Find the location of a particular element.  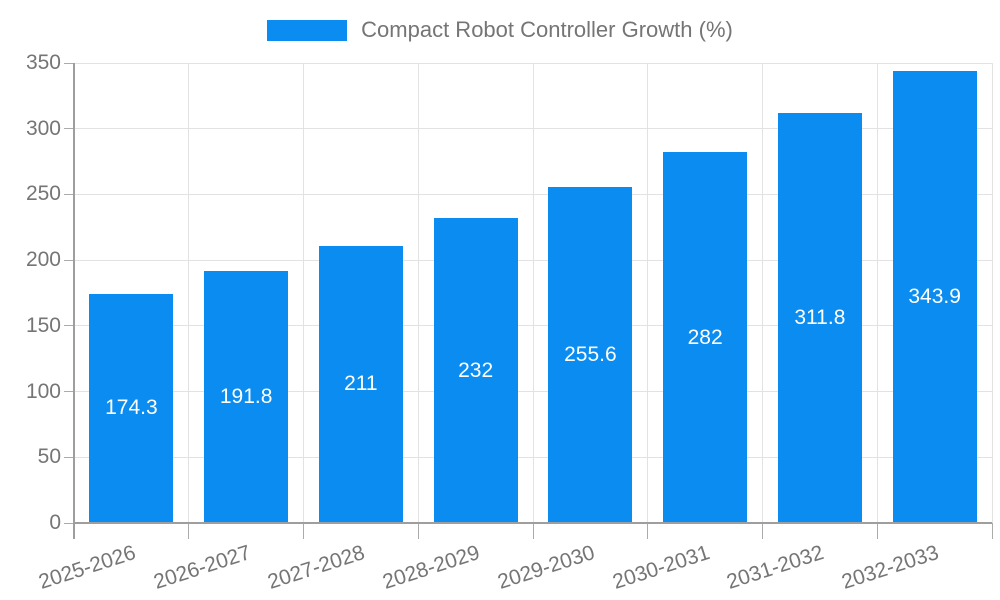

bar-value-label: 255.6 is located at coordinates (590, 355).